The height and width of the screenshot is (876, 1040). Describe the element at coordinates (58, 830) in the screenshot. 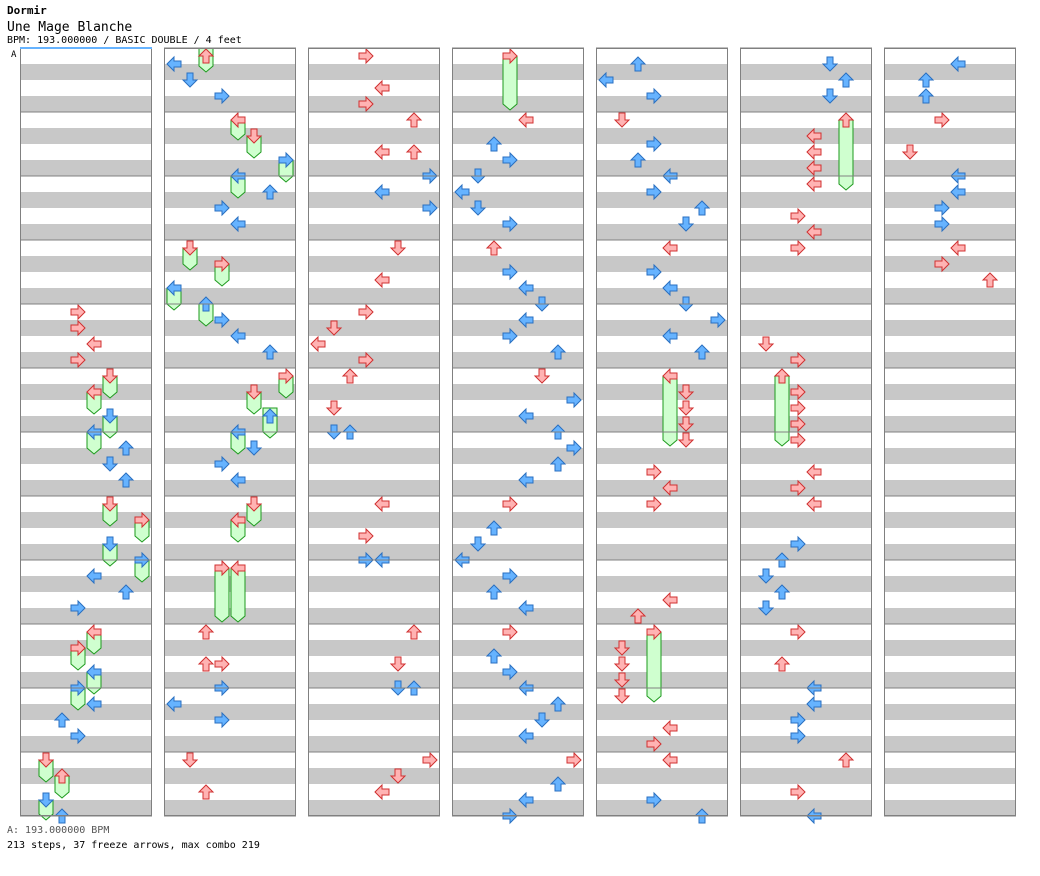

I see `bpm-summary: A: 193.000000 BPM` at that location.